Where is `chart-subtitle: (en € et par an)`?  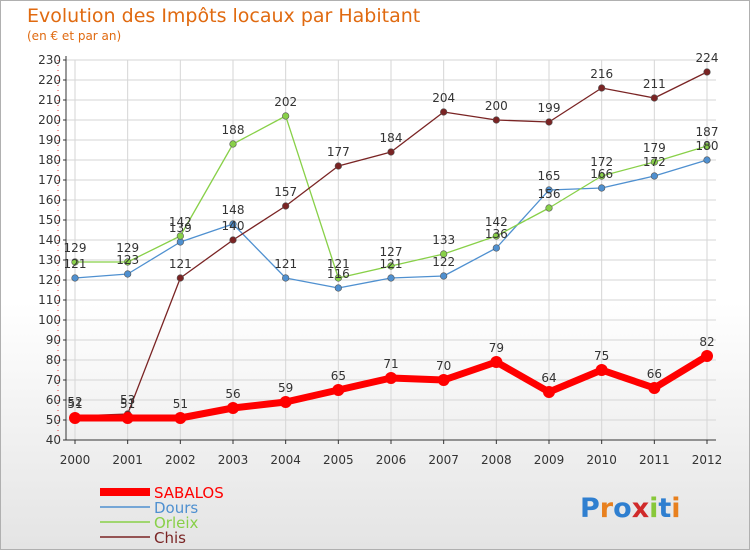 chart-subtitle: (en € et par an) is located at coordinates (74, 36).